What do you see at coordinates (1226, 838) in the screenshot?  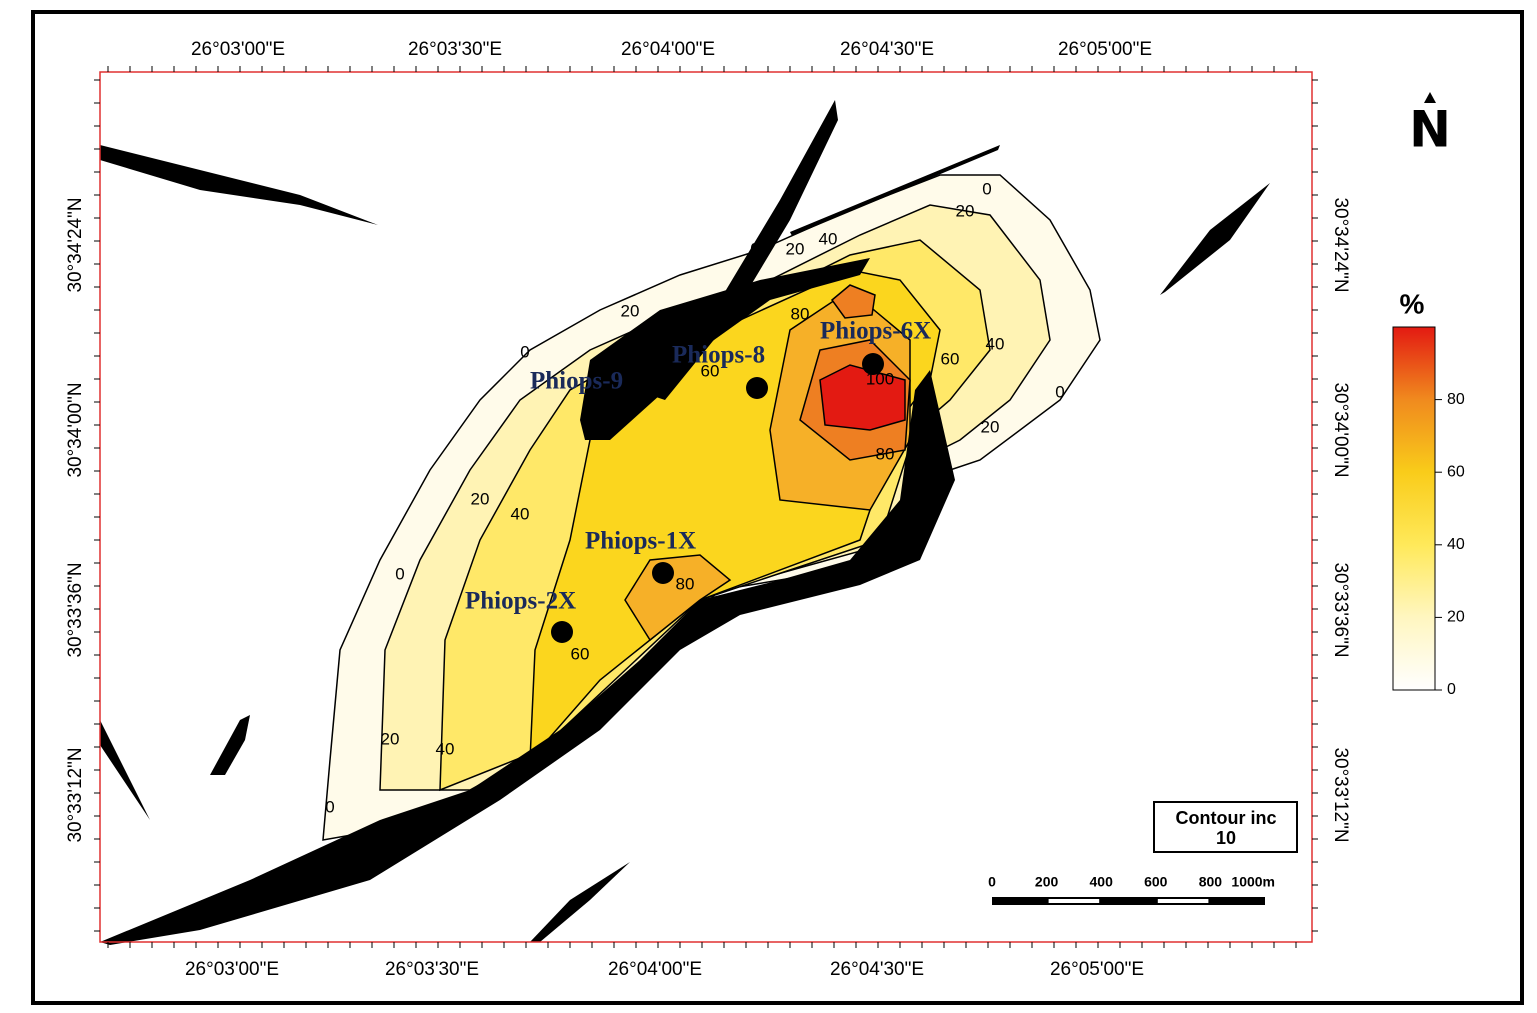 I see `contour-interval-value: 10` at bounding box center [1226, 838].